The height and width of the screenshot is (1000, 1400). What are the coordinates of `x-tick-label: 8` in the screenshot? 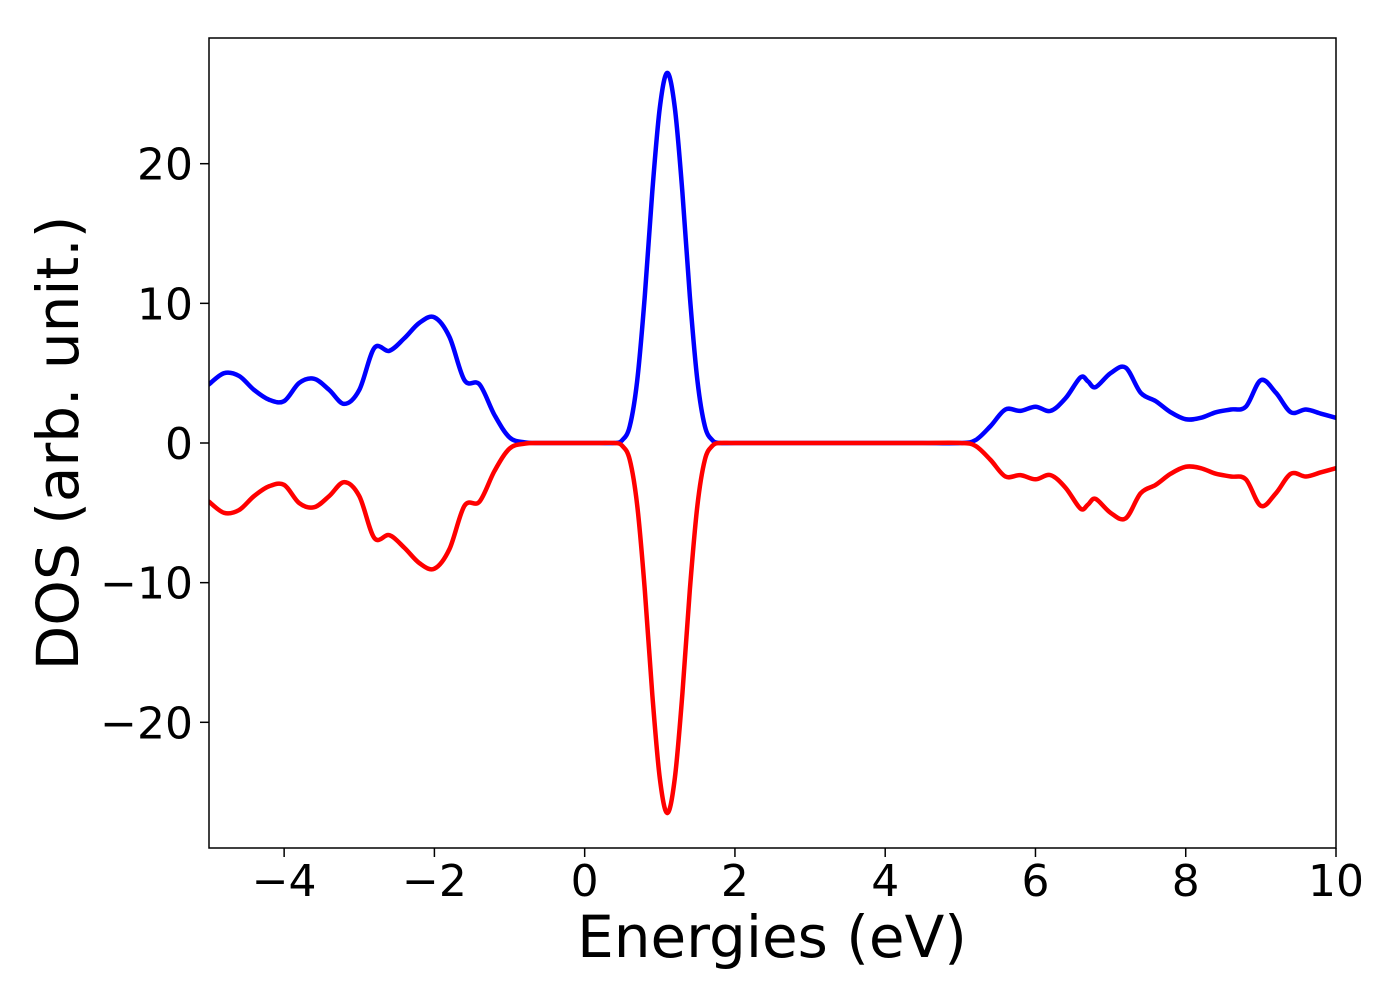 It's located at (1186, 881).